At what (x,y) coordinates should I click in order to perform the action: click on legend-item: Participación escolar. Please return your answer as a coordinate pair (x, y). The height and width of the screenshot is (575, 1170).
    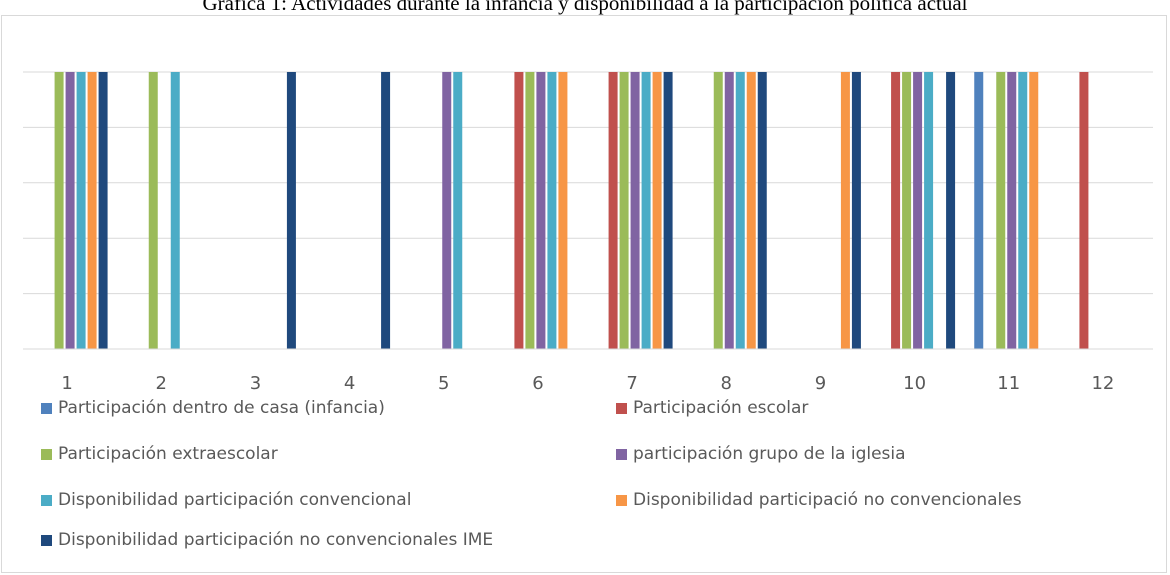
    Looking at the image, I should click on (712, 408).